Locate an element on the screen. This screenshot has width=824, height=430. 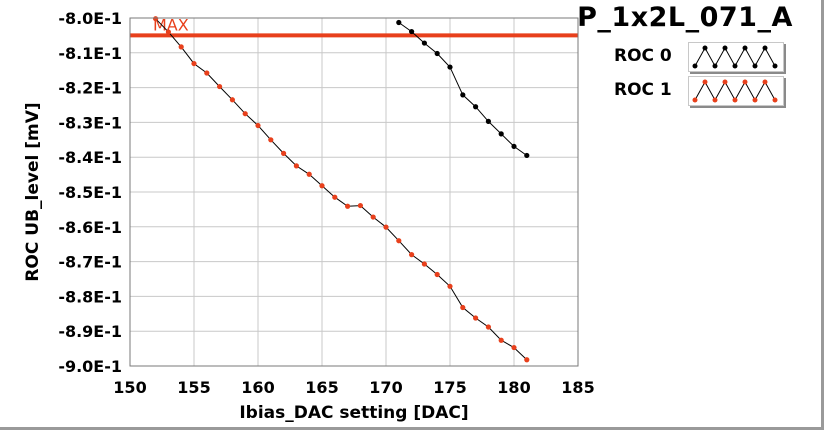
x-tick-labels: 150 155 160 165 170 175 180 185 is located at coordinates (353, 387).